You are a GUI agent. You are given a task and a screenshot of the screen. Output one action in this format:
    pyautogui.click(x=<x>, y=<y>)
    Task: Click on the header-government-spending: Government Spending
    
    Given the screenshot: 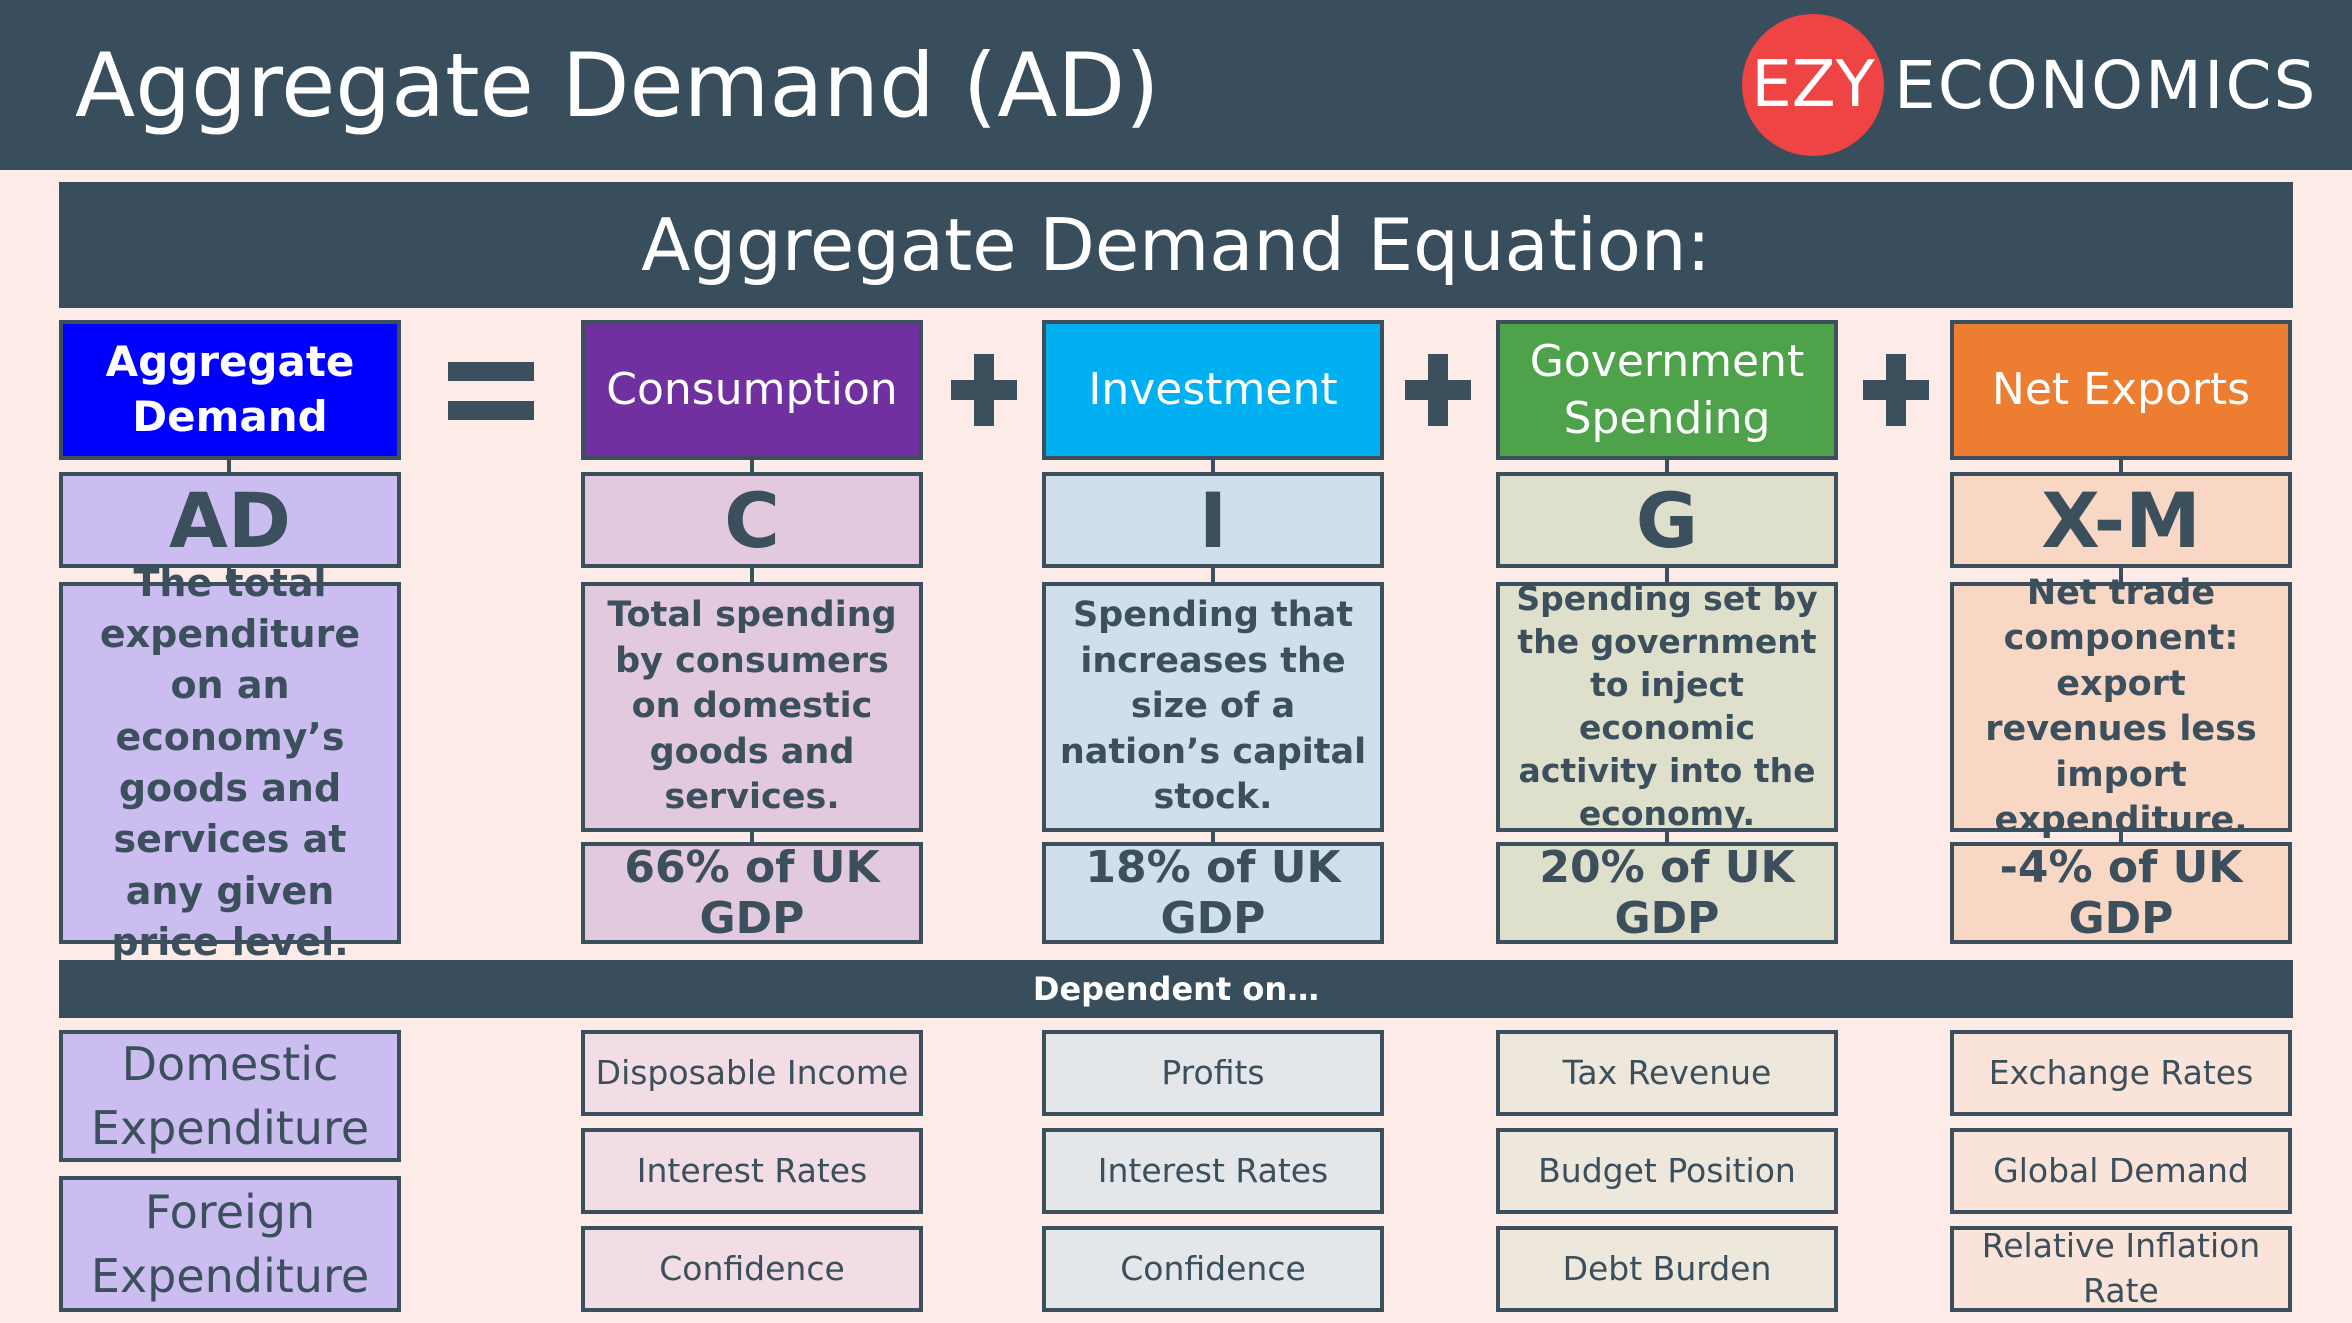 What is the action you would take?
    pyautogui.click(x=1667, y=390)
    